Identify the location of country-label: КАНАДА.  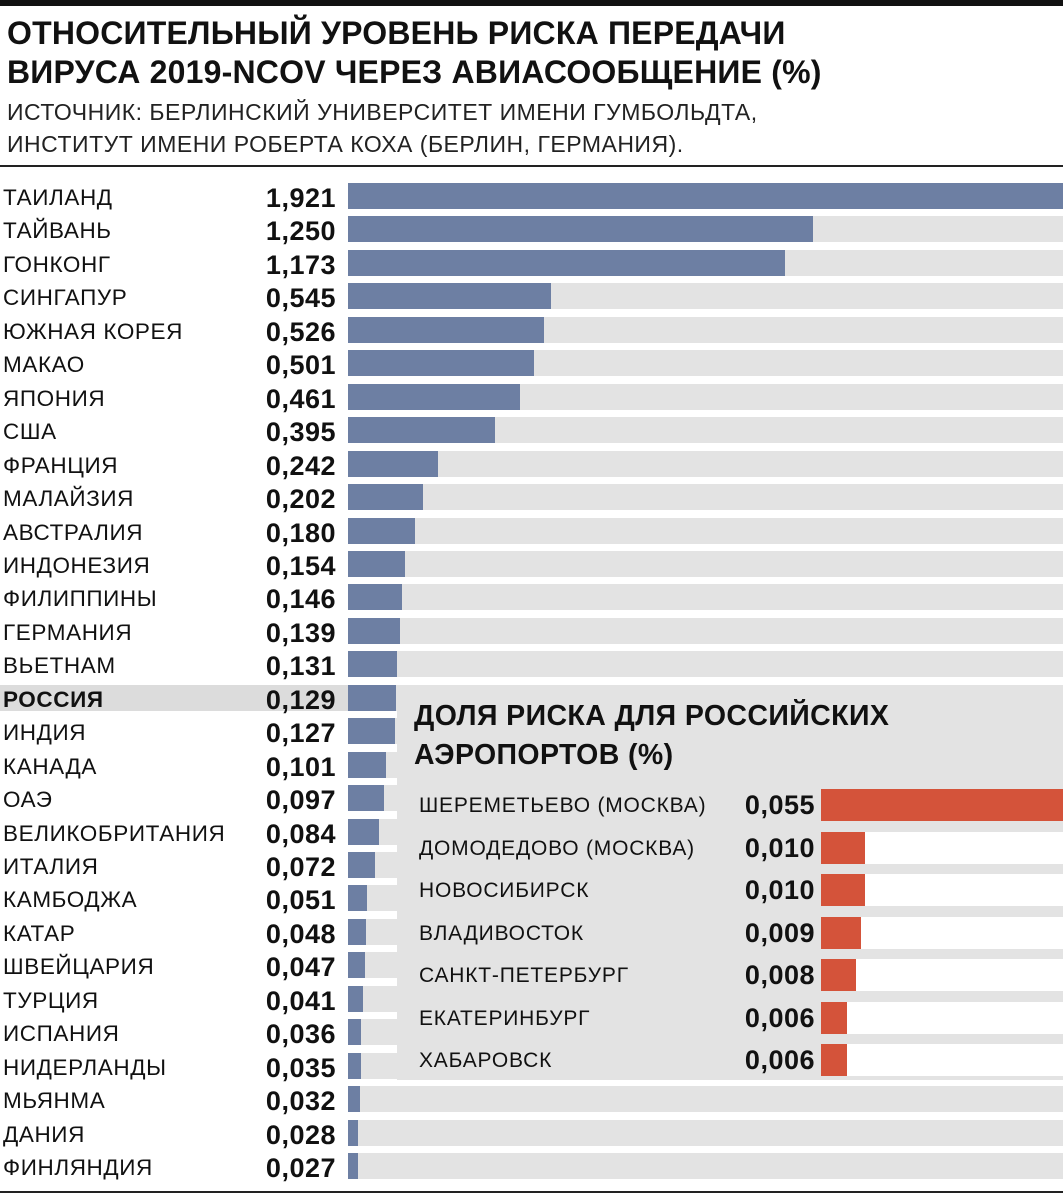
(50, 766).